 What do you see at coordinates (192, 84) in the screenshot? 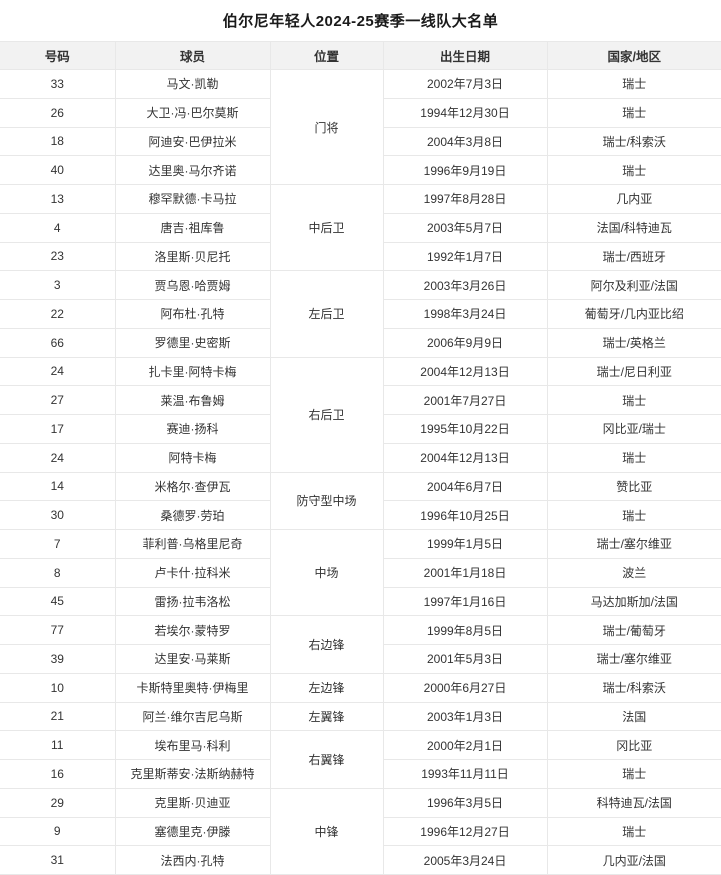
I see `player-name-cell: 马文·凯勒` at bounding box center [192, 84].